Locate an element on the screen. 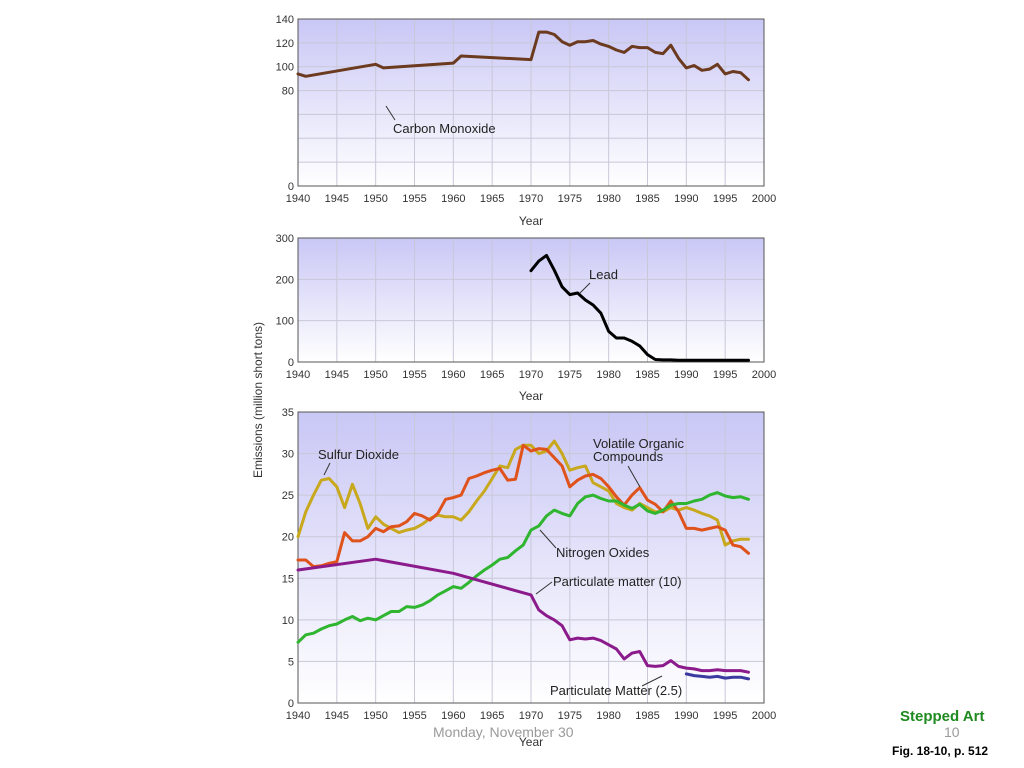 Image resolution: width=1024 pixels, height=768 pixels. slide-number: 10 is located at coordinates (952, 732).